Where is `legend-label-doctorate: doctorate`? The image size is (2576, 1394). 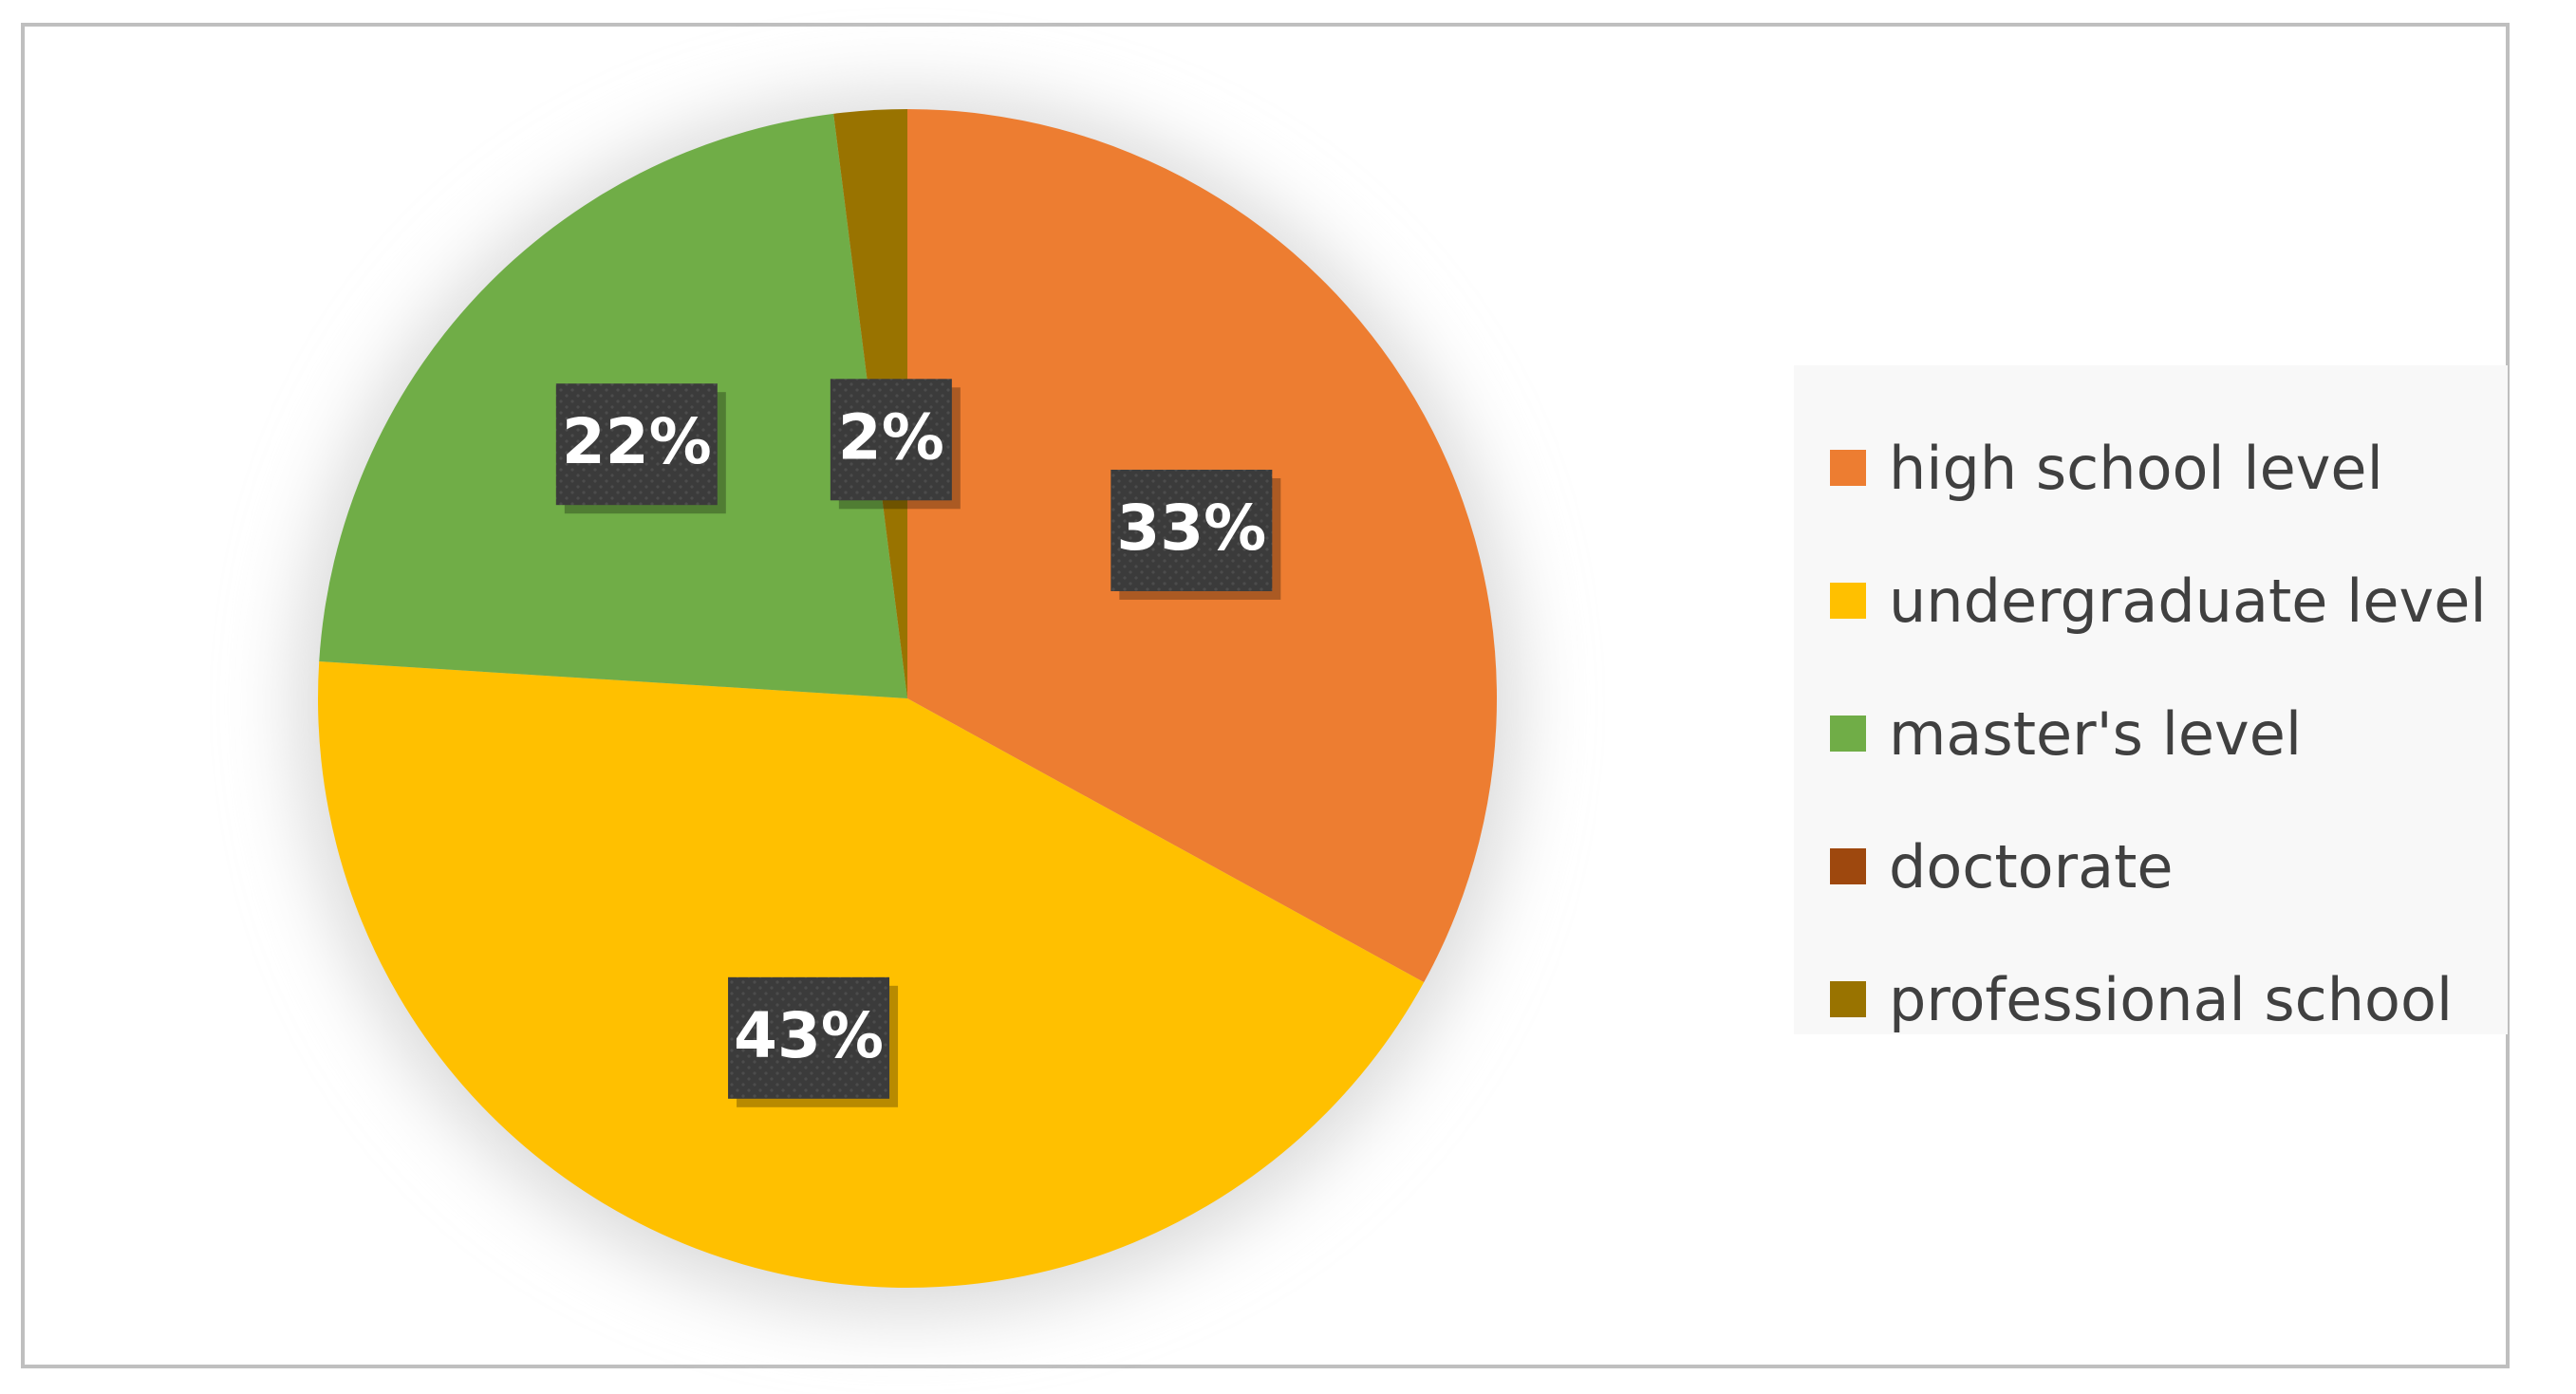 legend-label-doctorate: doctorate is located at coordinates (2032, 866).